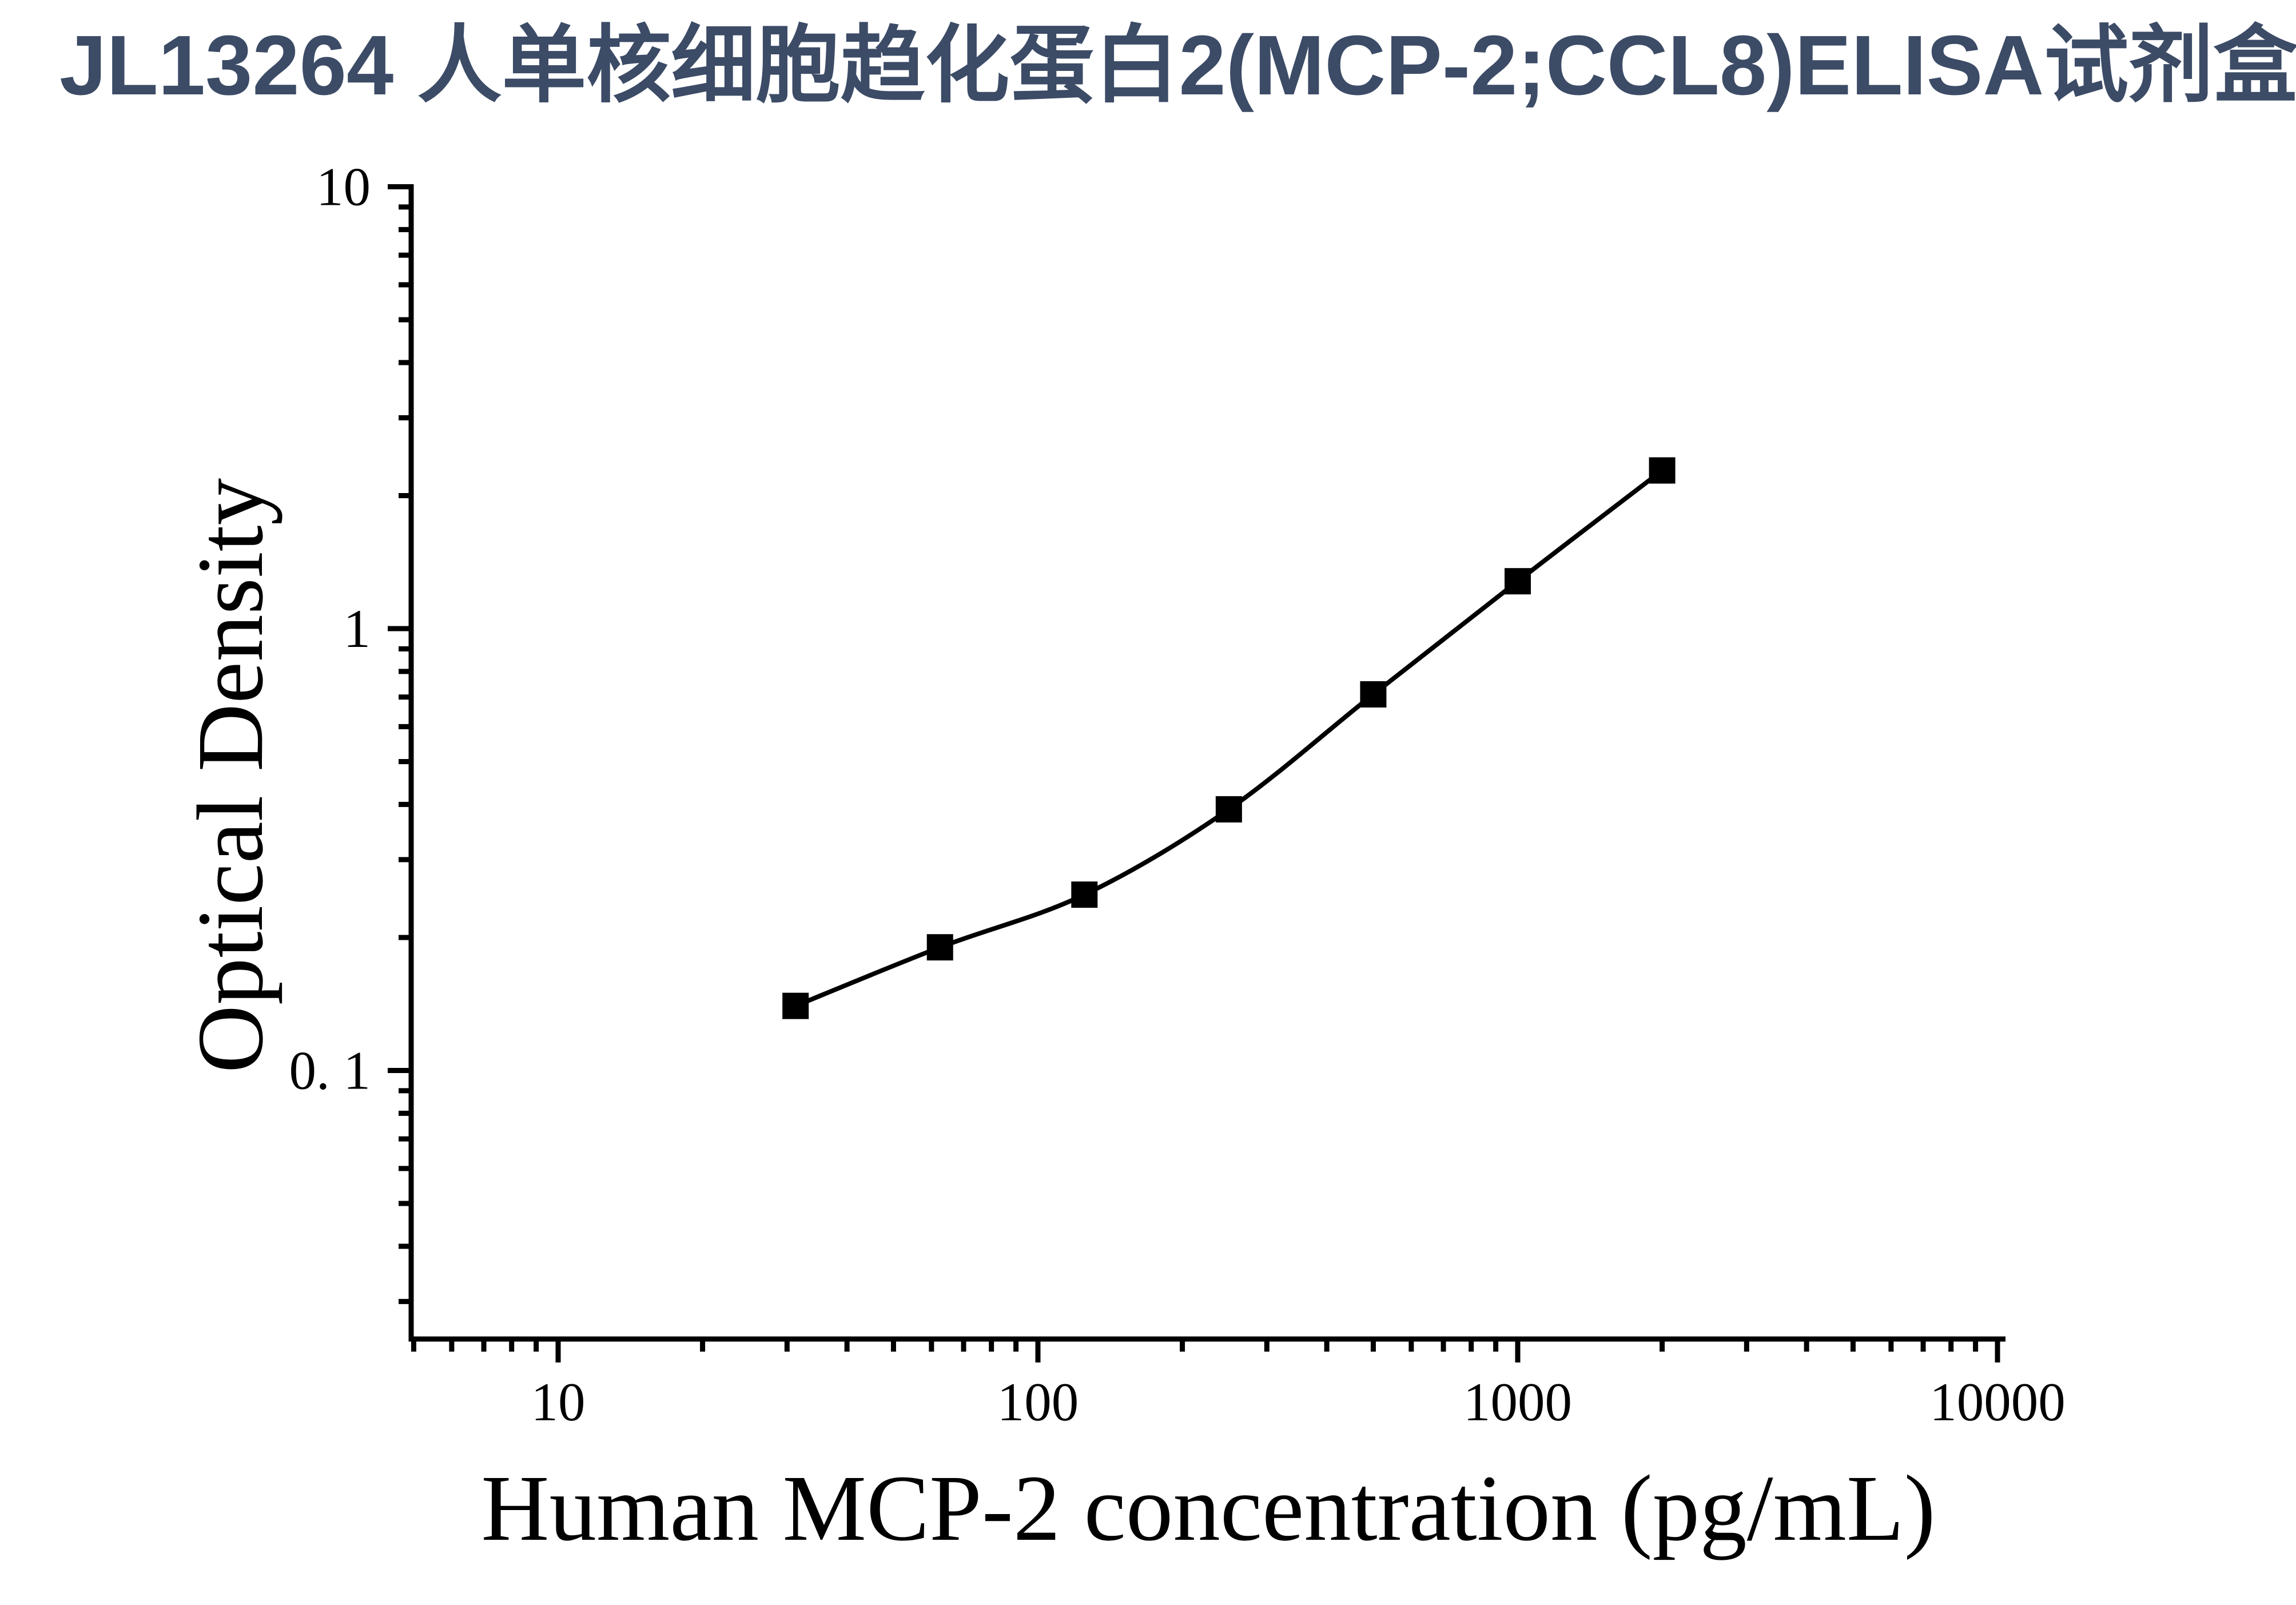 This screenshot has width=2296, height=1605. I want to click on data-series, so click(1229, 738).